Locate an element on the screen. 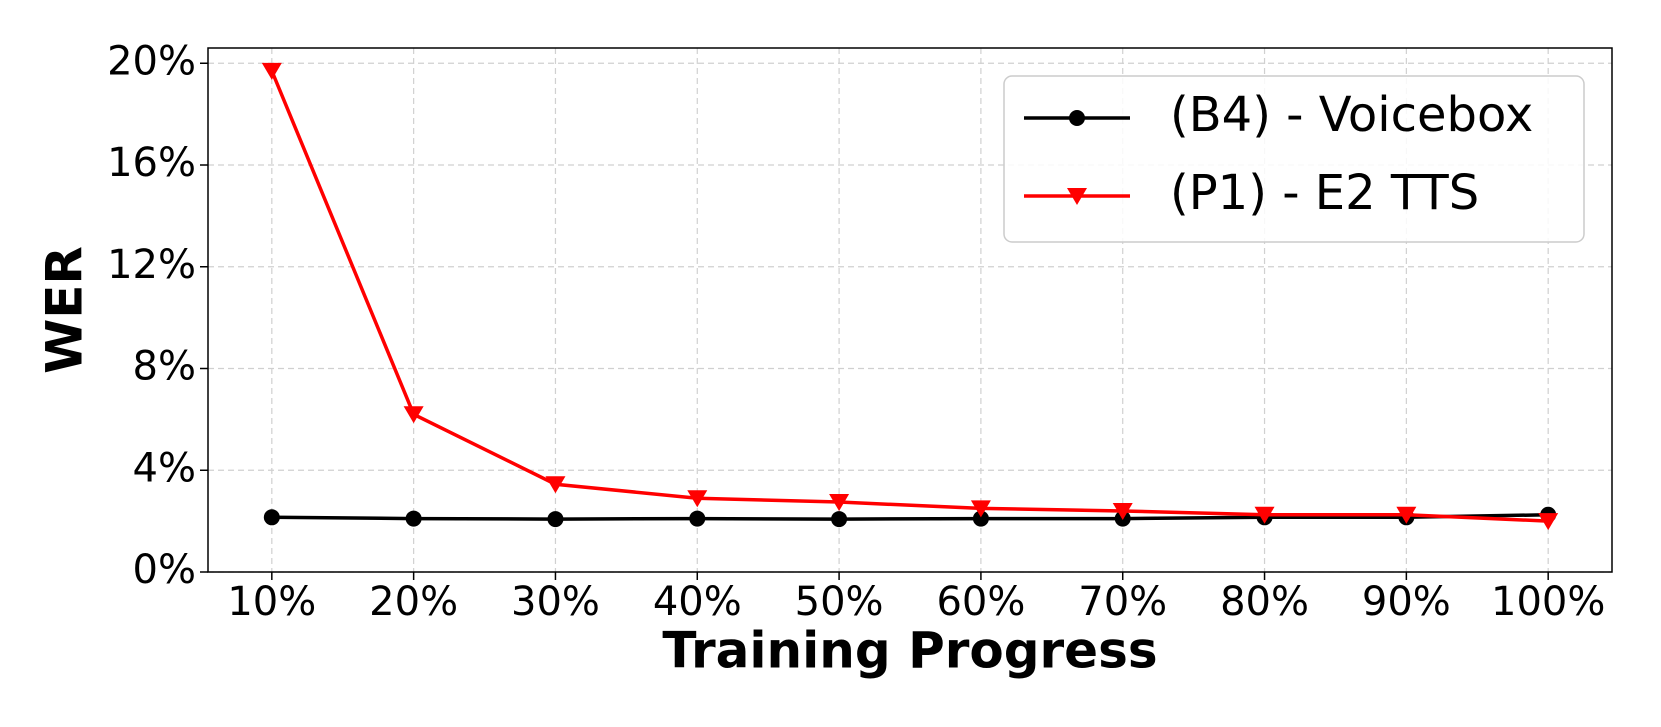 Image resolution: width=1661 pixels, height=727 pixels. legend: (B4) - Voicebox (P1) - E2 TTS is located at coordinates (1294, 159).